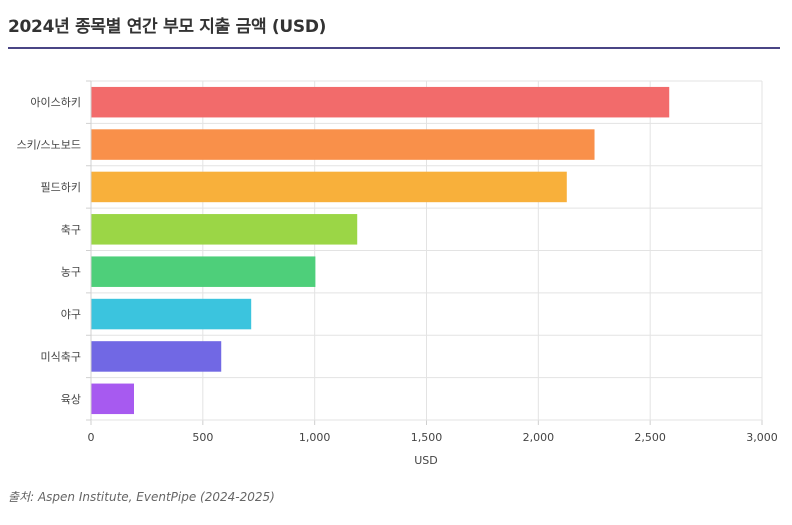 This screenshot has height=525, width=792. I want to click on chart-title: 2024년 종목별 연간 부모 지출 금액 (USD), so click(167, 27).